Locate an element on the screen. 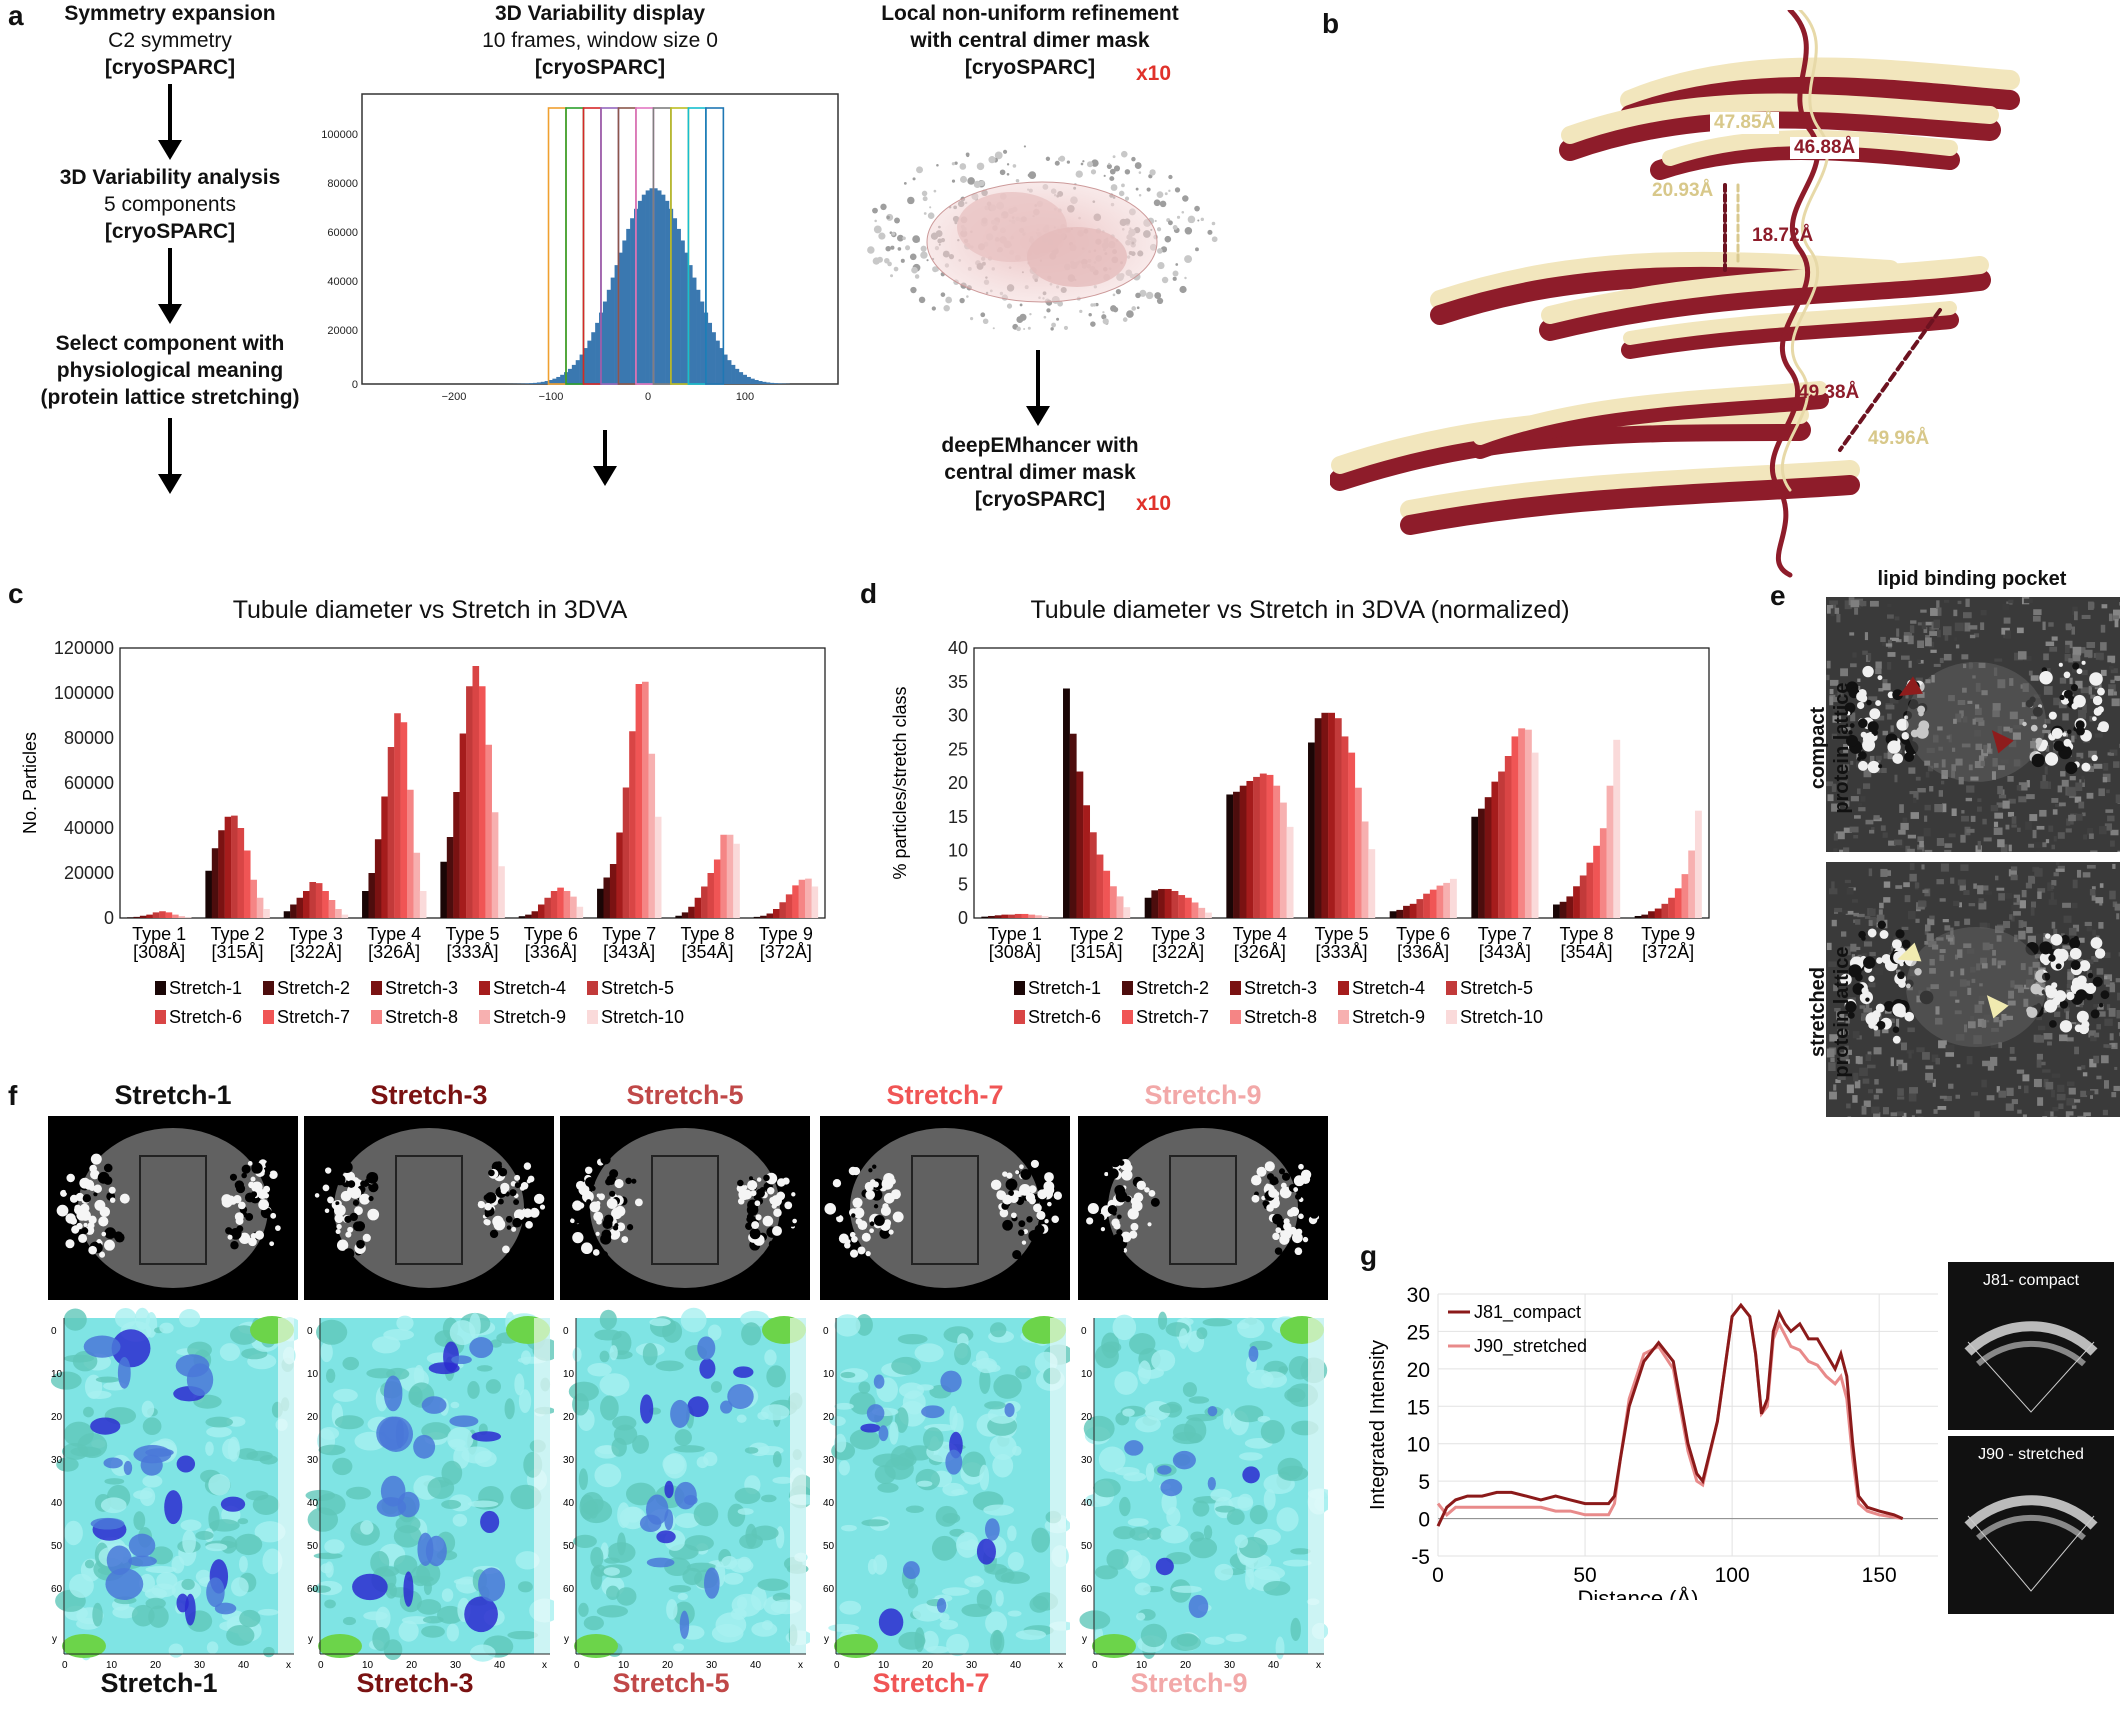 This screenshot has height=1714, width=2120. arrowhead-marker is located at coordinates (2002, 742).